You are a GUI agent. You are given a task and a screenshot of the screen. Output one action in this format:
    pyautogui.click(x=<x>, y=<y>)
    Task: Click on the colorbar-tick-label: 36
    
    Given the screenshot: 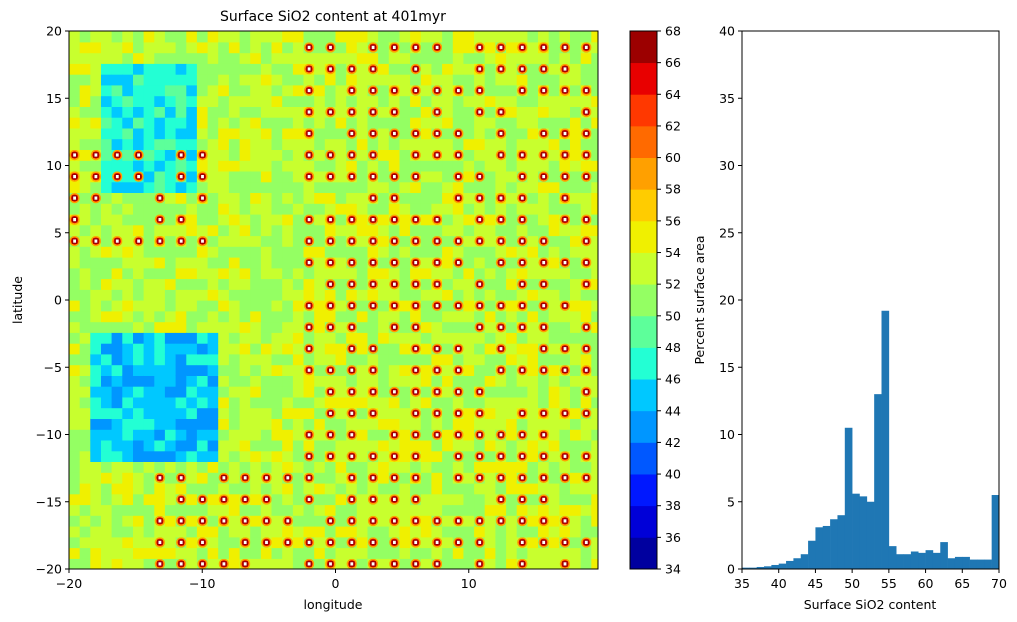 What is the action you would take?
    pyautogui.click(x=673, y=537)
    